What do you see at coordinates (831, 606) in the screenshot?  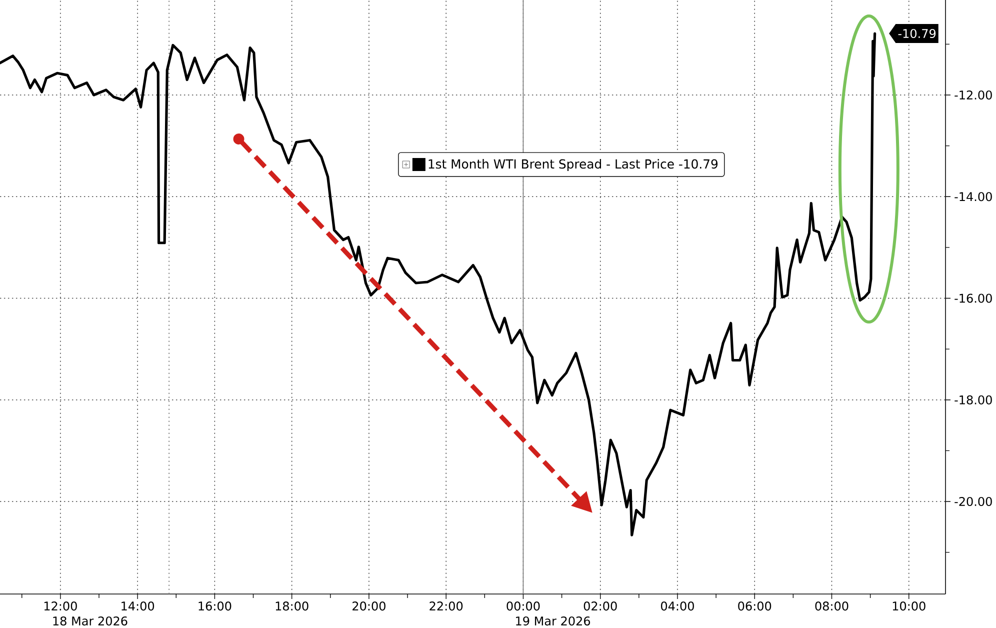 I see `x-tick-label: 08:00` at bounding box center [831, 606].